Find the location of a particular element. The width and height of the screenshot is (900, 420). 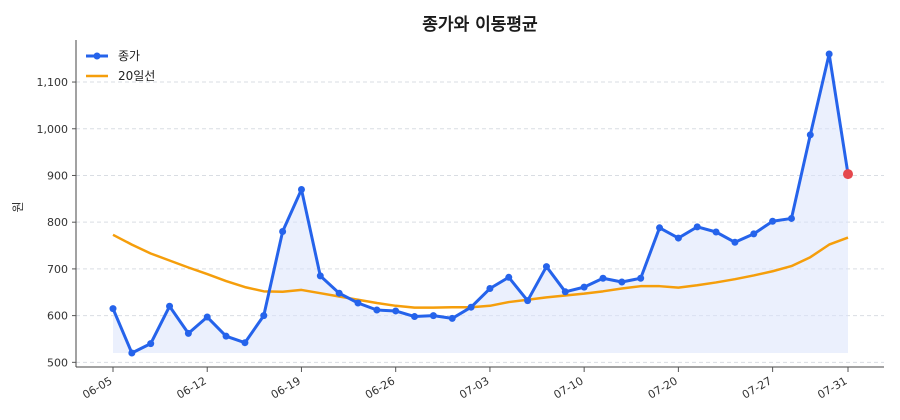

x-tick-label: 06-05 is located at coordinates (97, 387).